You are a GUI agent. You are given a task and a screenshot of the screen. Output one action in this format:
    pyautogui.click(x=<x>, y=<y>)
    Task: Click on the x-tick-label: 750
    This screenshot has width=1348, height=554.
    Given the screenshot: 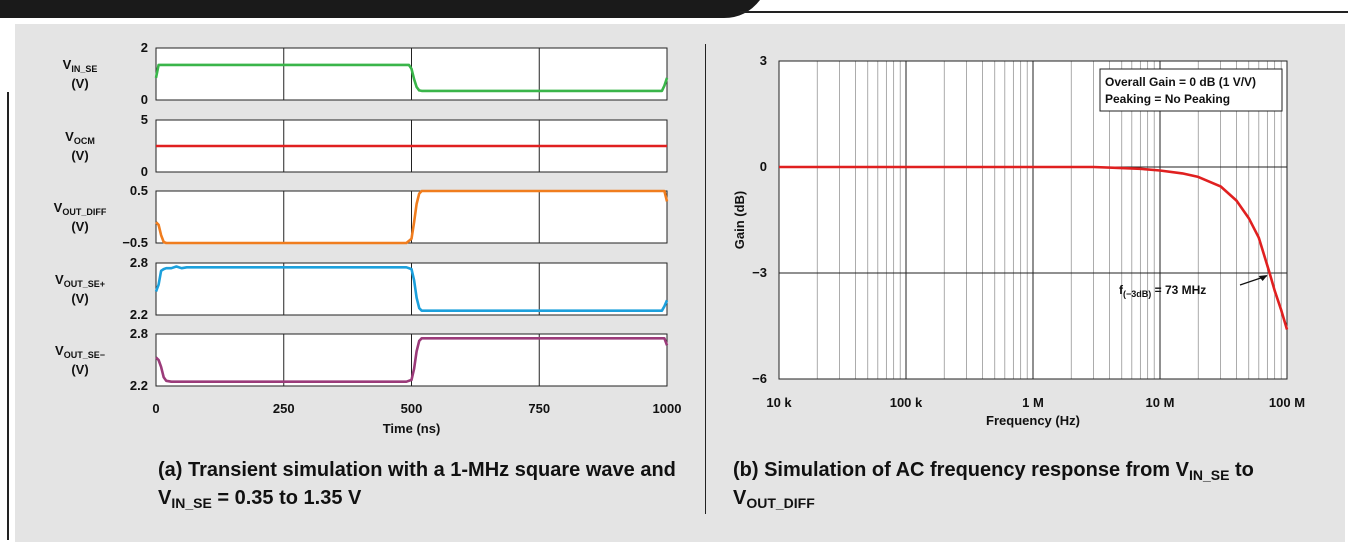 What is the action you would take?
    pyautogui.click(x=539, y=408)
    